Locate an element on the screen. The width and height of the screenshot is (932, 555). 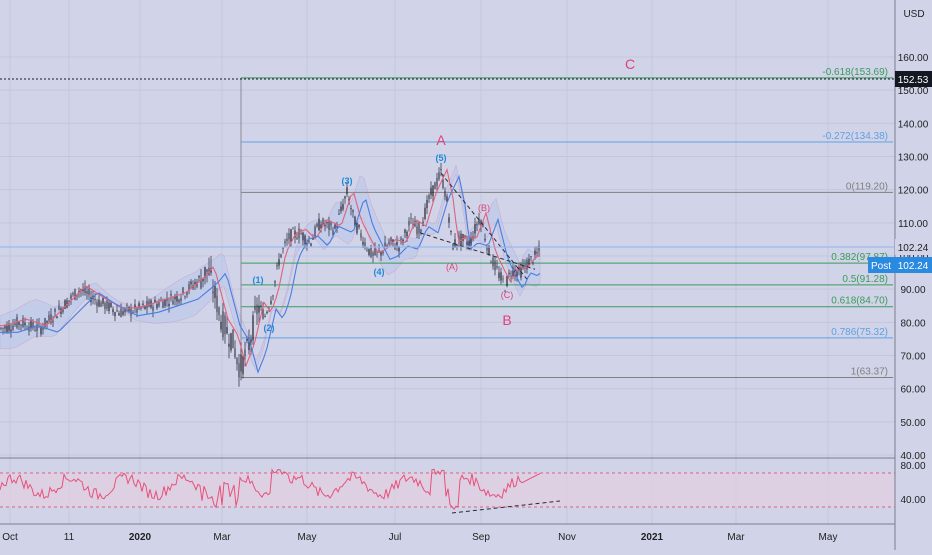
wave-label-2: (2) is located at coordinates (269, 328).